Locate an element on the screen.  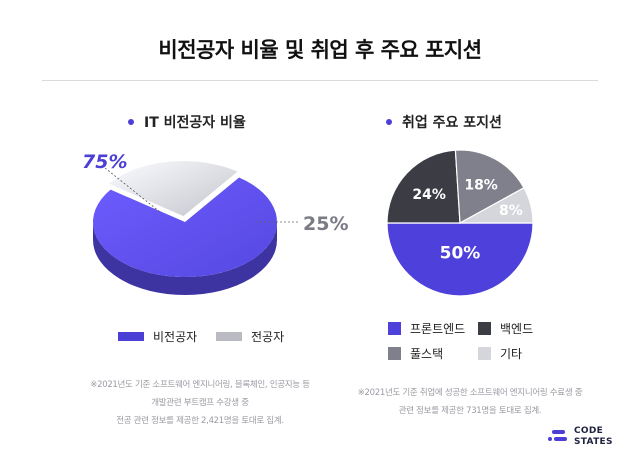
legend-label: 전공자 is located at coordinates (268, 337).